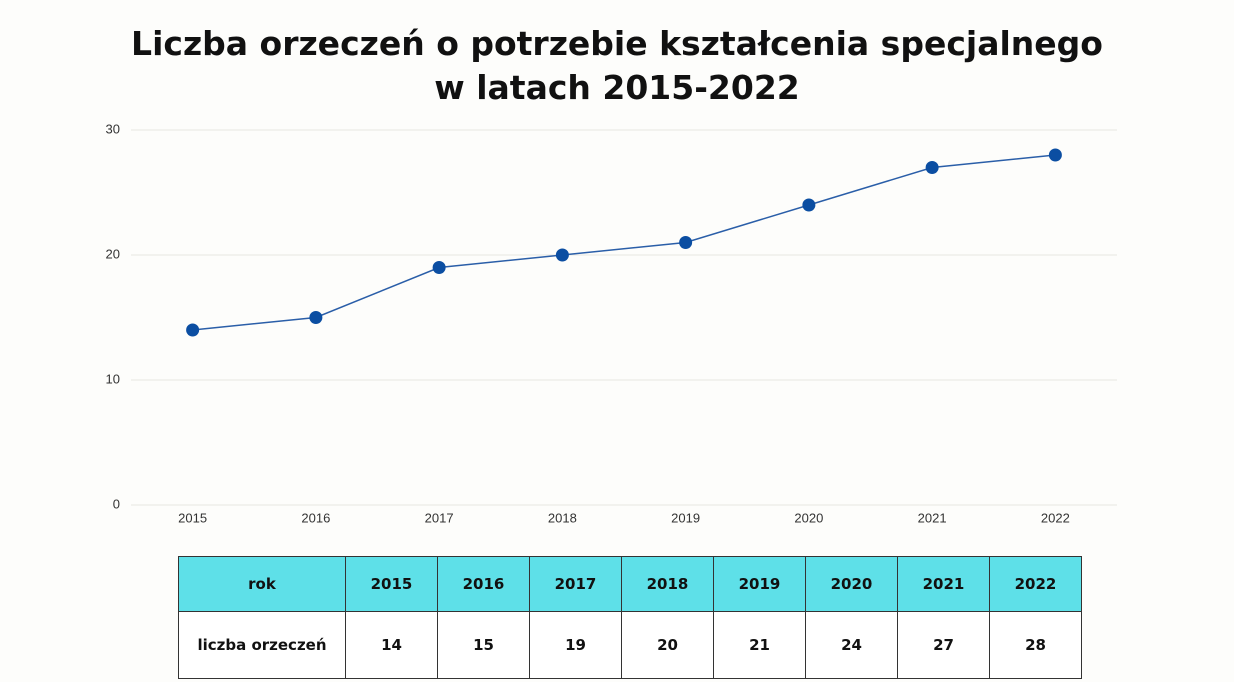  I want to click on table-row: liczba orzeczeń 14 15 19 20 21 24 27 28, so click(630, 645).